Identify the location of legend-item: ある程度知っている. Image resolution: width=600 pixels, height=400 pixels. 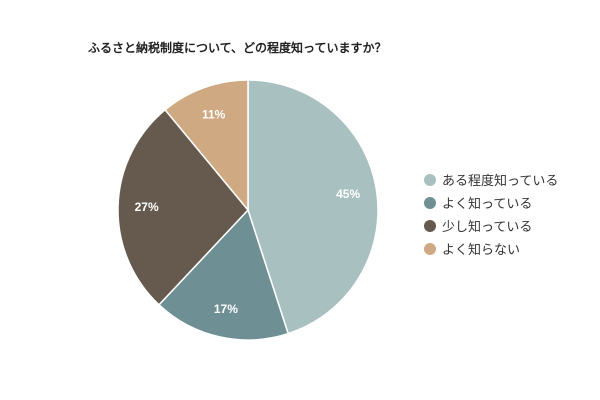
(491, 179).